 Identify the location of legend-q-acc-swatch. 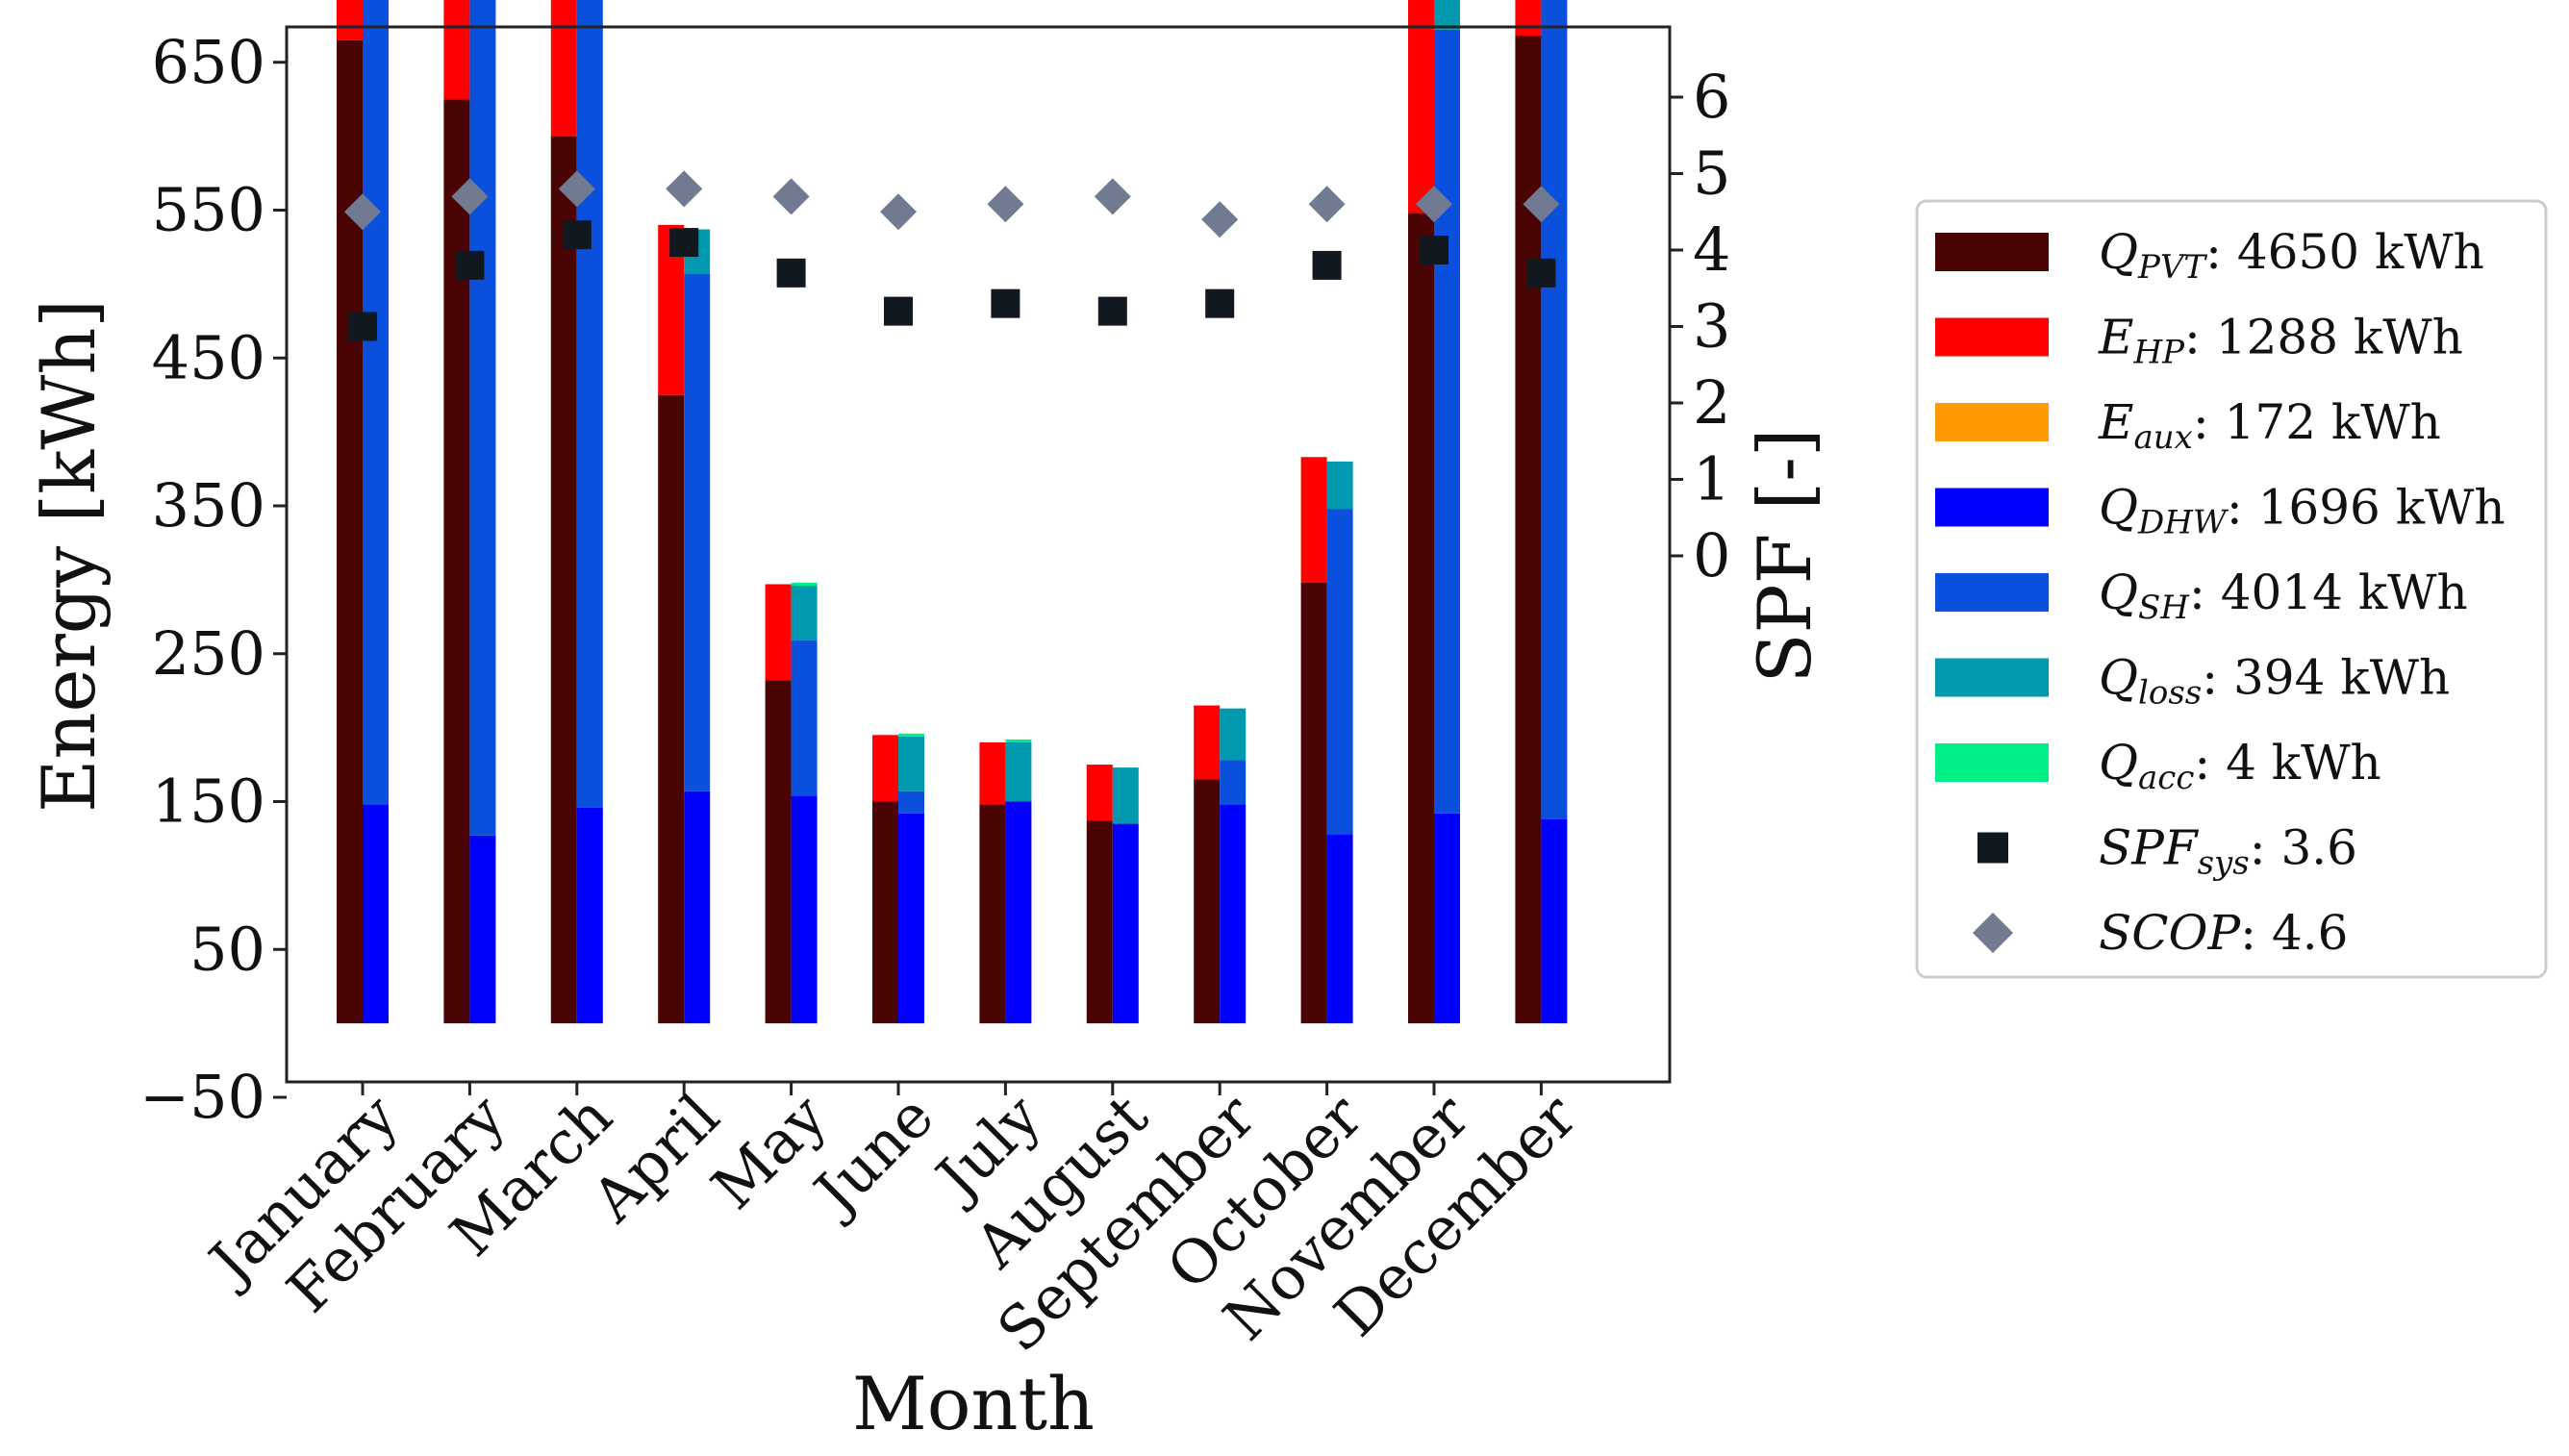
(1992, 762).